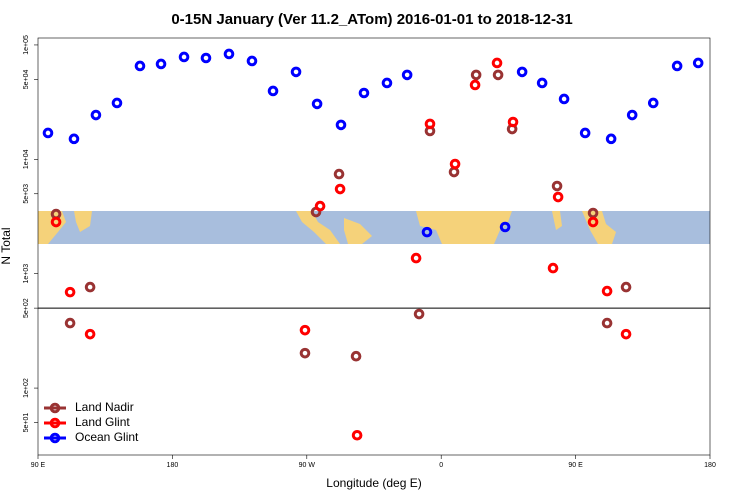 Image resolution: width=750 pixels, height=500 pixels. Describe the element at coordinates (26, 45) in the screenshot. I see `y-tick-label: 1e+05` at that location.